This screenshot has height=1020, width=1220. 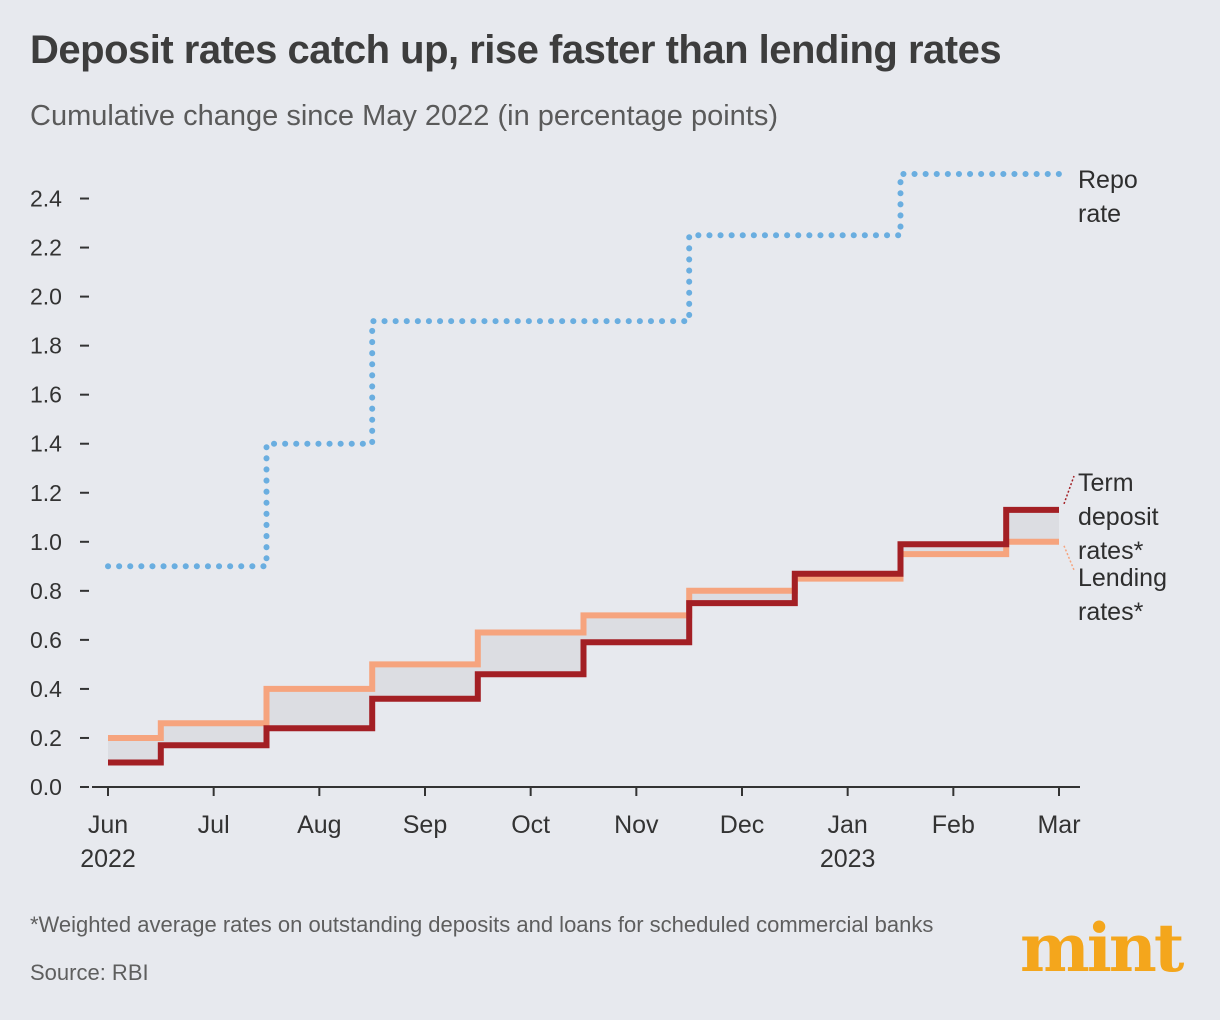 I want to click on x-tick-label: 2023, so click(x=848, y=859).